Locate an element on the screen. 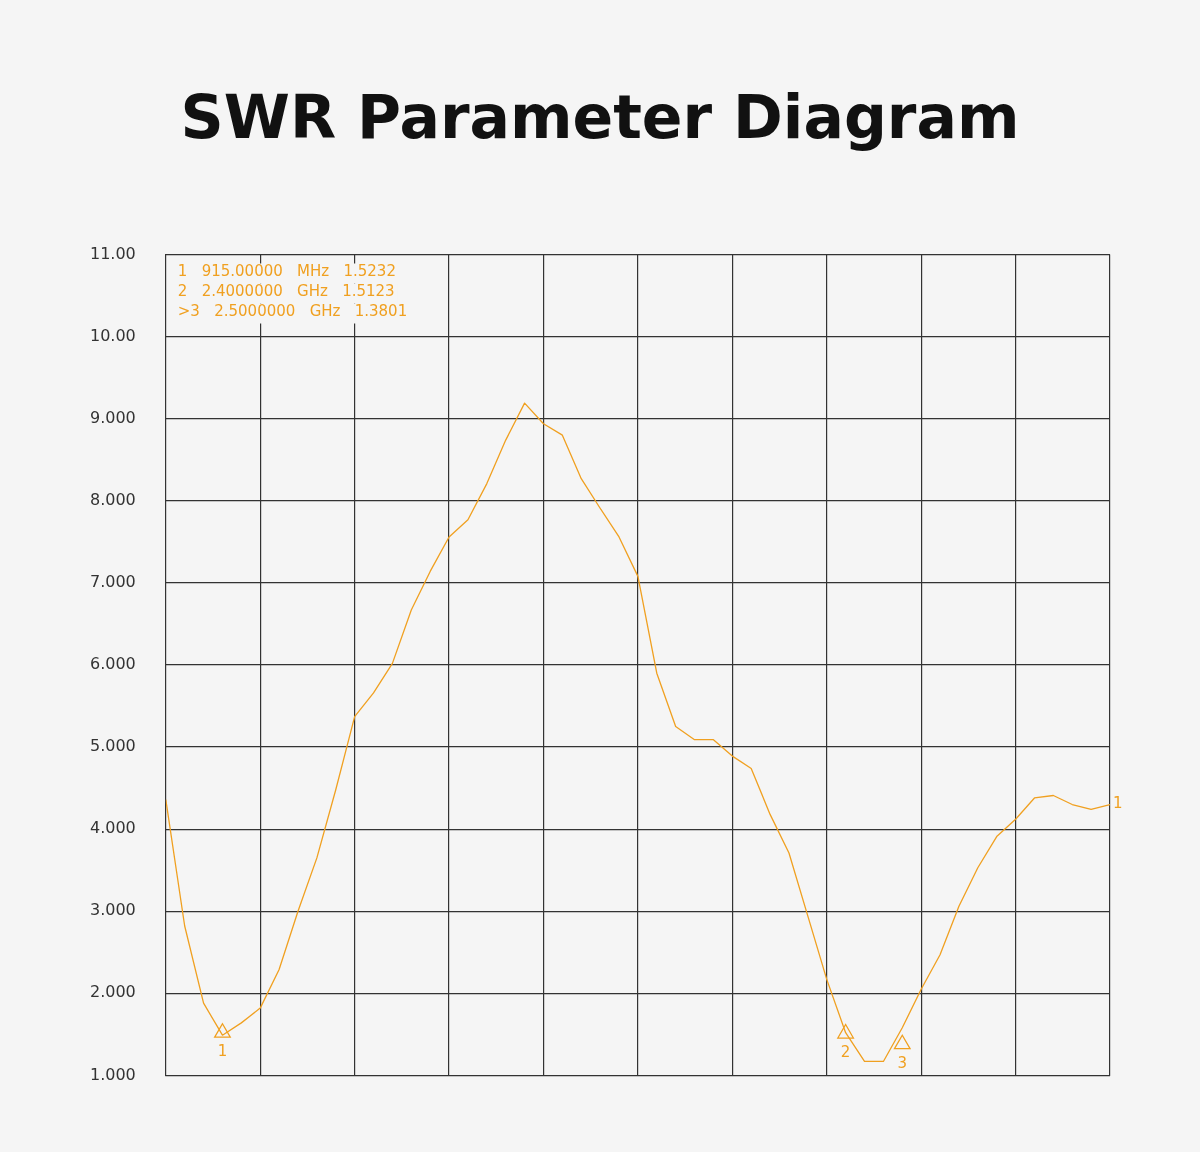 The width and height of the screenshot is (1200, 1152). y-tick-label: 8.000 is located at coordinates (112, 499).